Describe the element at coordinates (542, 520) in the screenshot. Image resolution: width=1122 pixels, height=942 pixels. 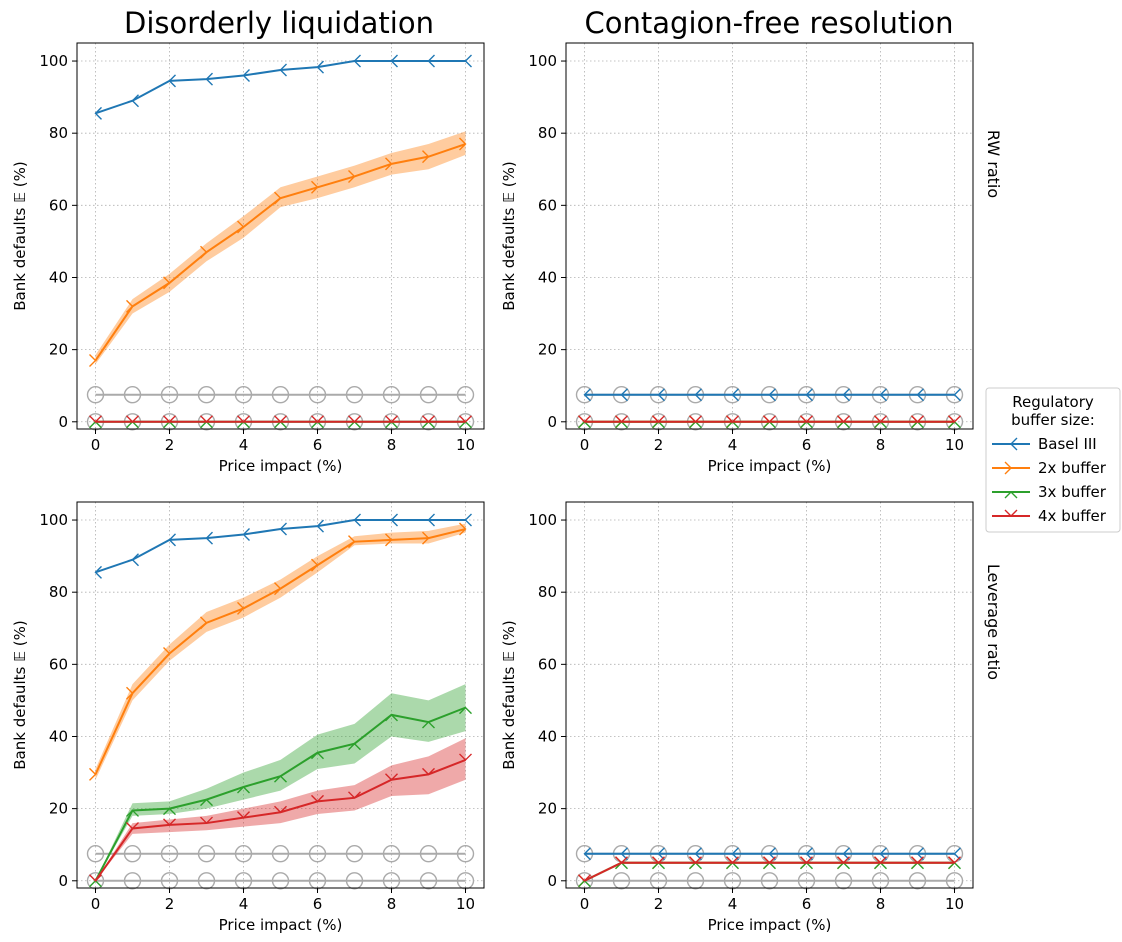
I see `y-tick-label: 100` at that location.